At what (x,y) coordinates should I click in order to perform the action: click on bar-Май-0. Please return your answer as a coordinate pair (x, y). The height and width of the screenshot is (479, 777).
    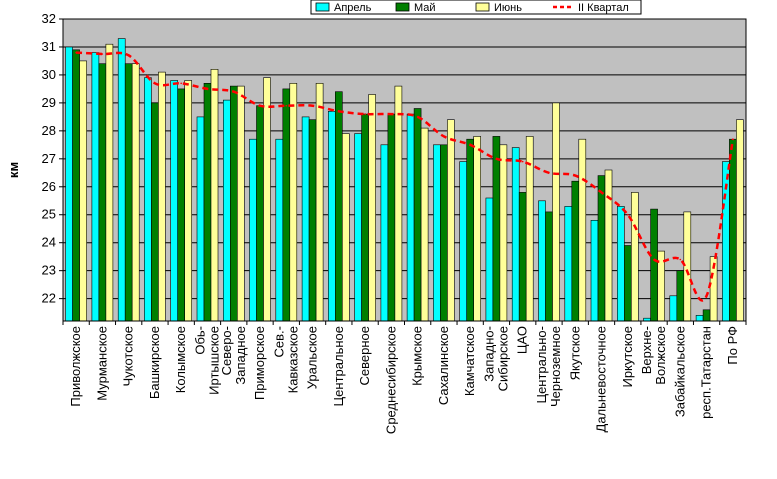
    Looking at the image, I should click on (76, 185).